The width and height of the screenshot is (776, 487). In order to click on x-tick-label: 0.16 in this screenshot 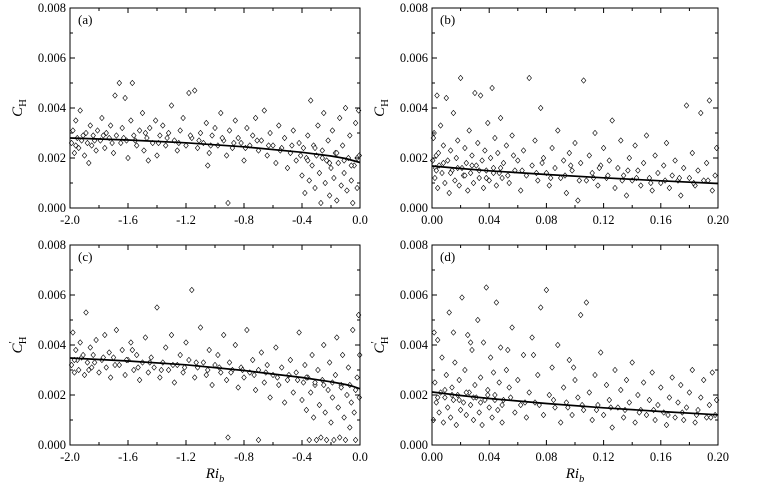, I will do `click(661, 220)`.